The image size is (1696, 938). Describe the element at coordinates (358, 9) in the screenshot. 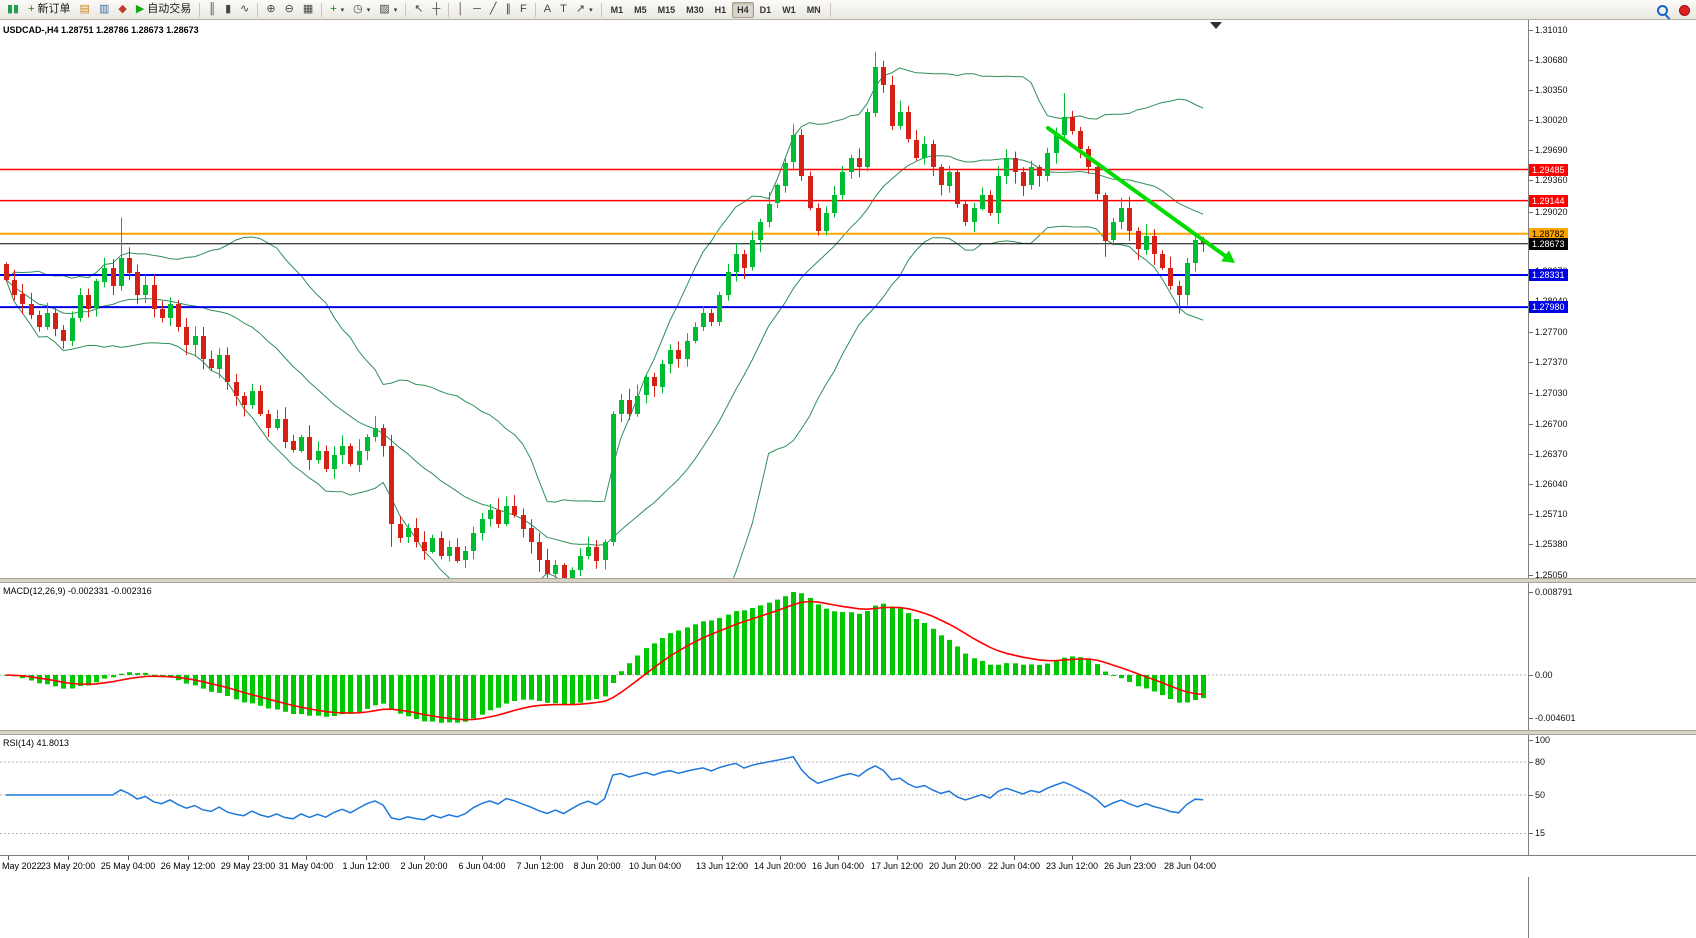

I see `periods-icon: ◷` at that location.